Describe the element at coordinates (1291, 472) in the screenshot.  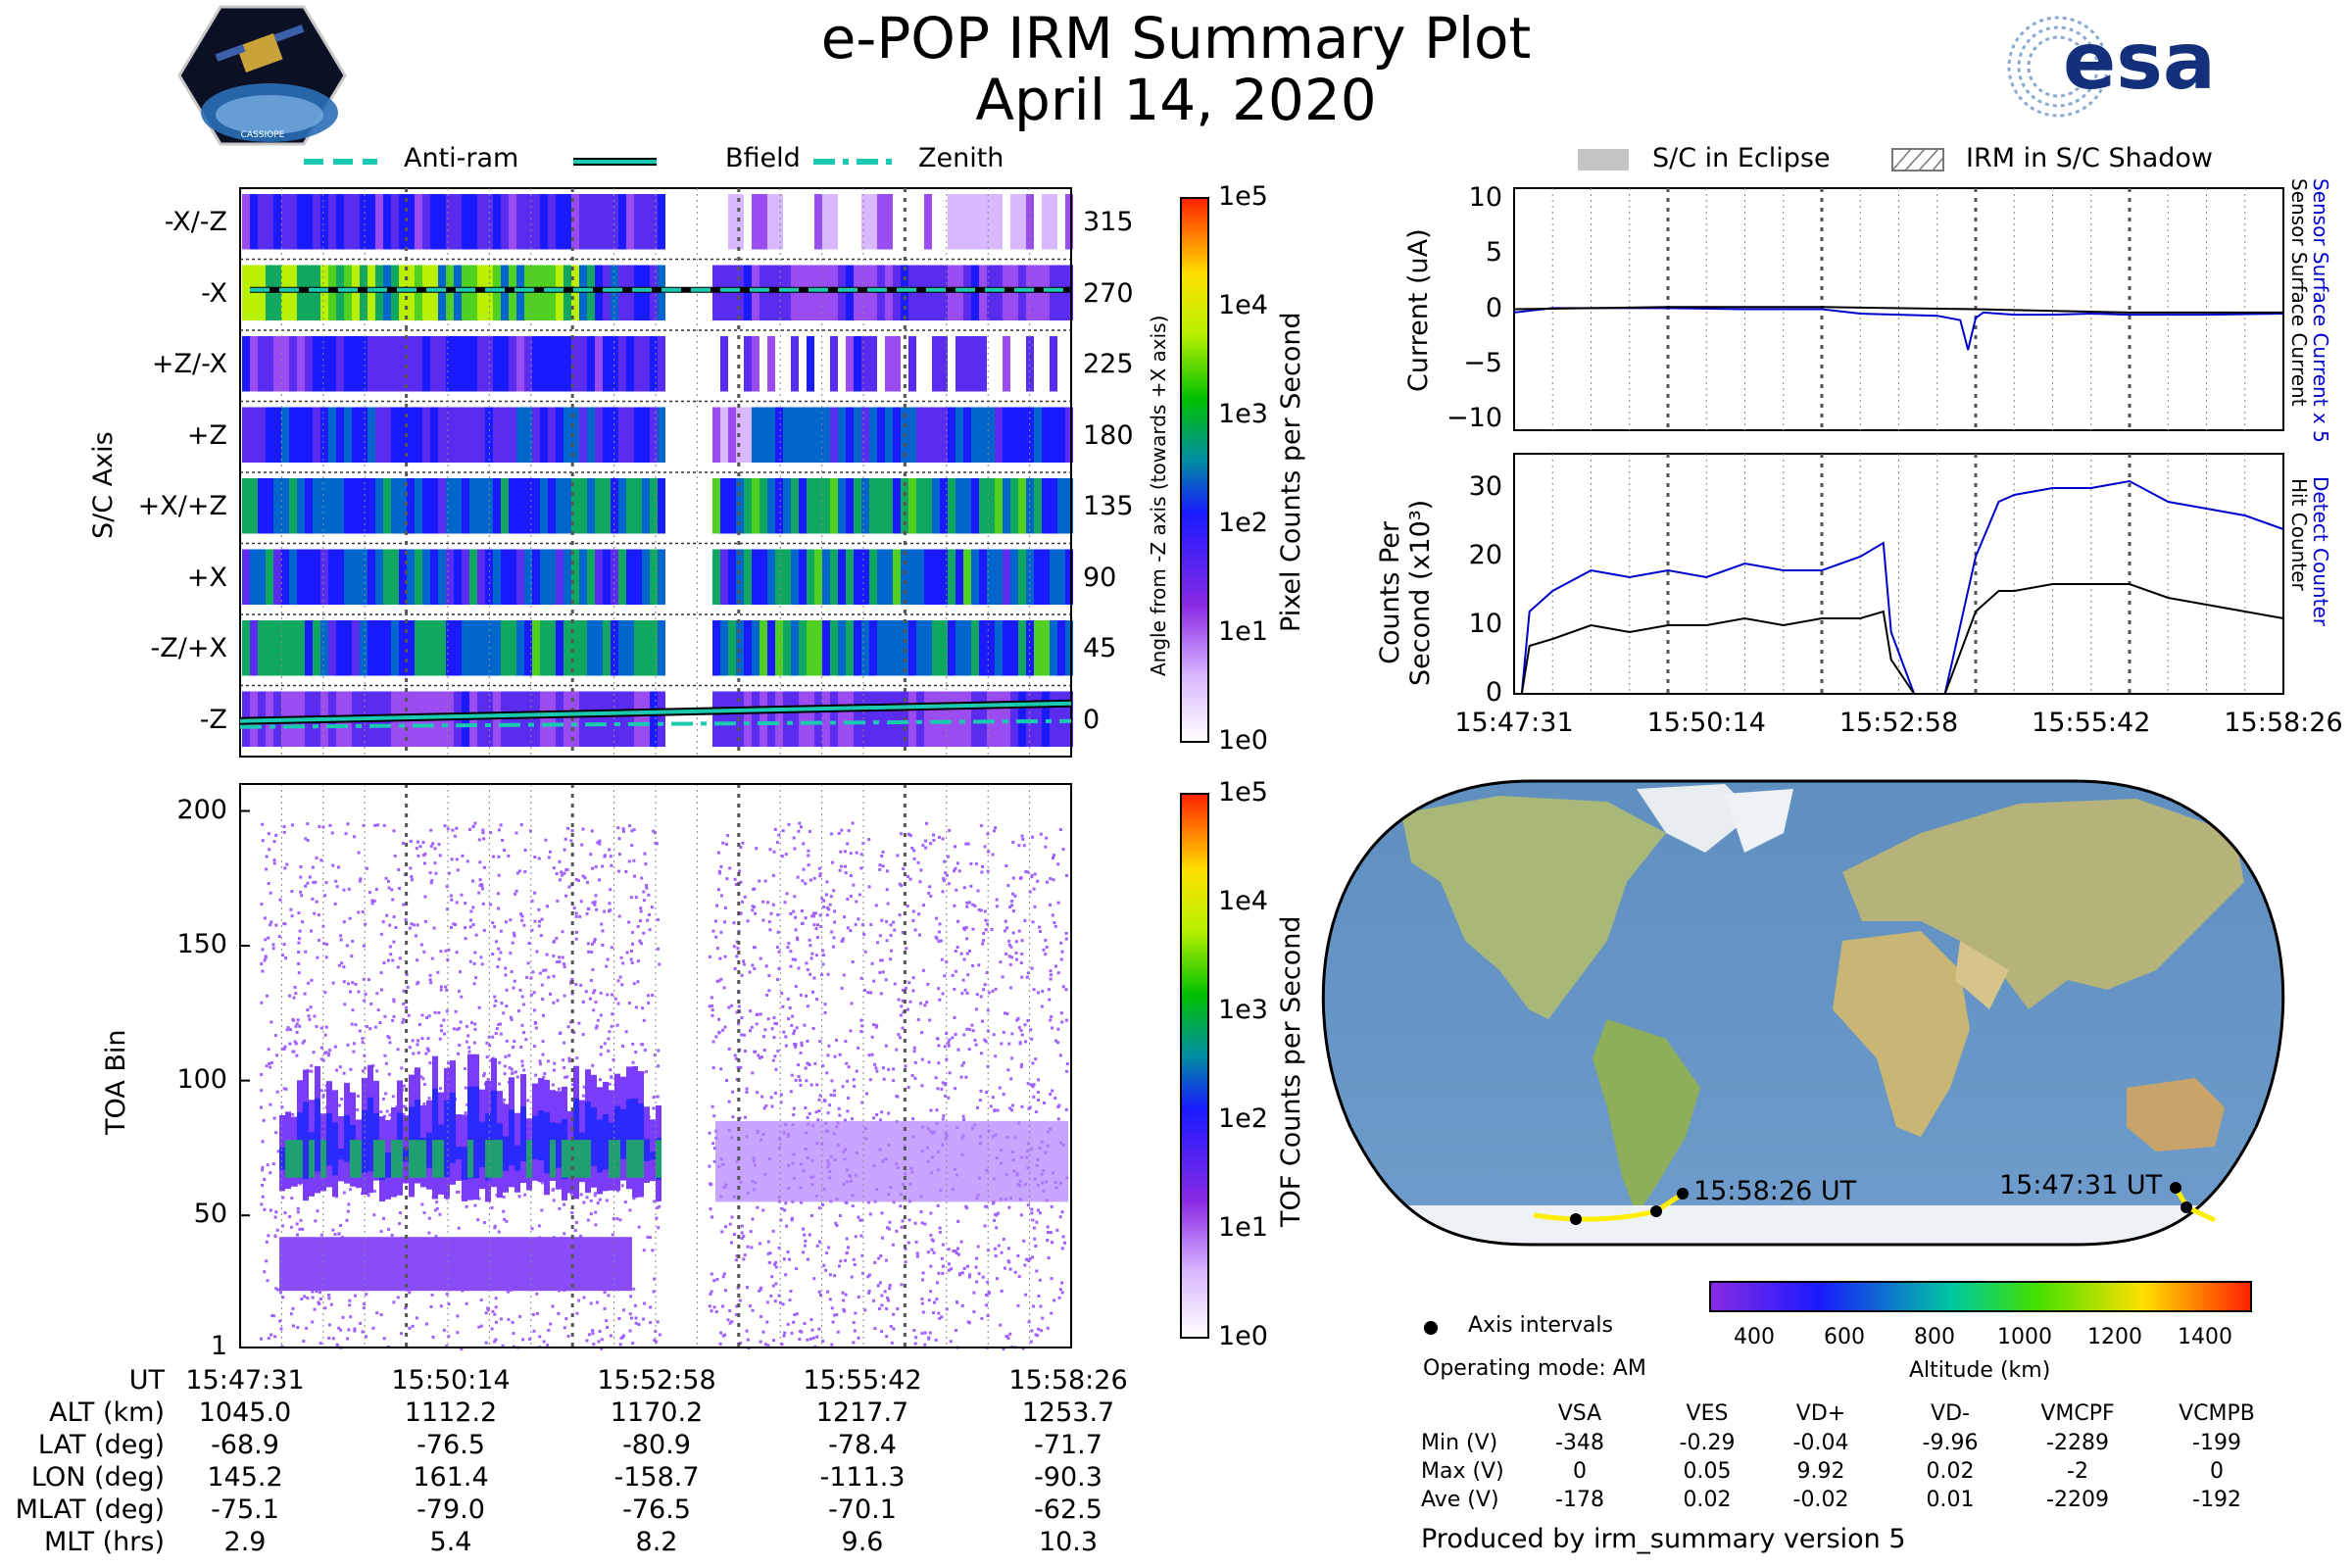
I see `pixel-colorbar-label: Pixel Counts per Second` at that location.